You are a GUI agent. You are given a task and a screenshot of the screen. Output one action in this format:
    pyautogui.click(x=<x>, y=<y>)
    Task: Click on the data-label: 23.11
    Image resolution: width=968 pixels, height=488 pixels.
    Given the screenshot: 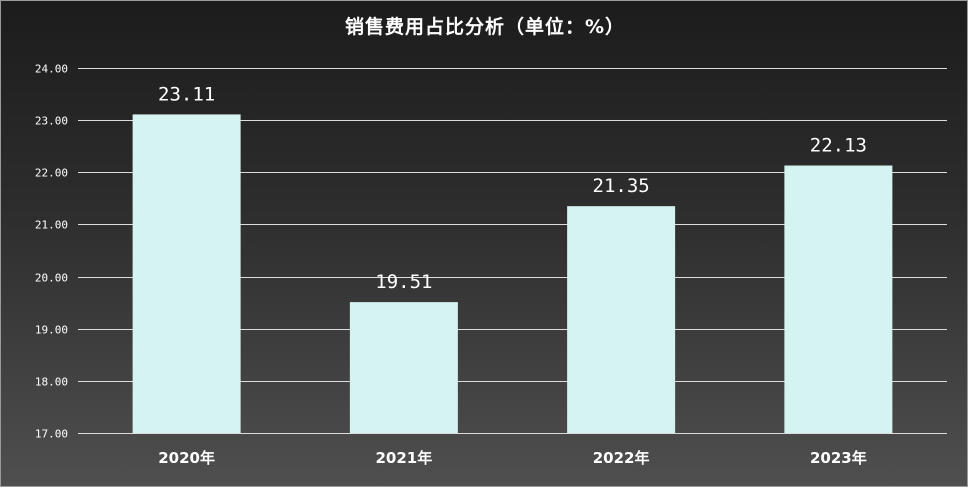 What is the action you would take?
    pyautogui.click(x=186, y=94)
    